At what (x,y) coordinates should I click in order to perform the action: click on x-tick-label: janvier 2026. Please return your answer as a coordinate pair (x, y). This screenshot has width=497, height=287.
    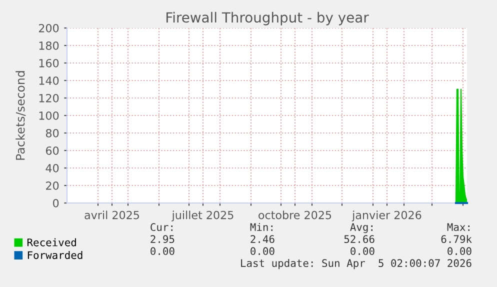
    Looking at the image, I should click on (387, 216).